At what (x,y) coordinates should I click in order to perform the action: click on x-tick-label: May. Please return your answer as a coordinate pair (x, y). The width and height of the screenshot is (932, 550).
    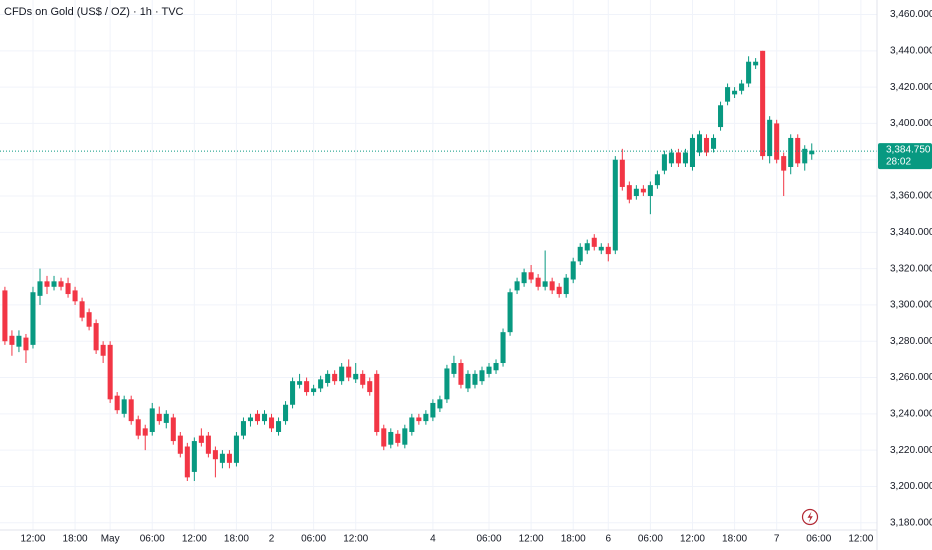
    Looking at the image, I should click on (110, 539).